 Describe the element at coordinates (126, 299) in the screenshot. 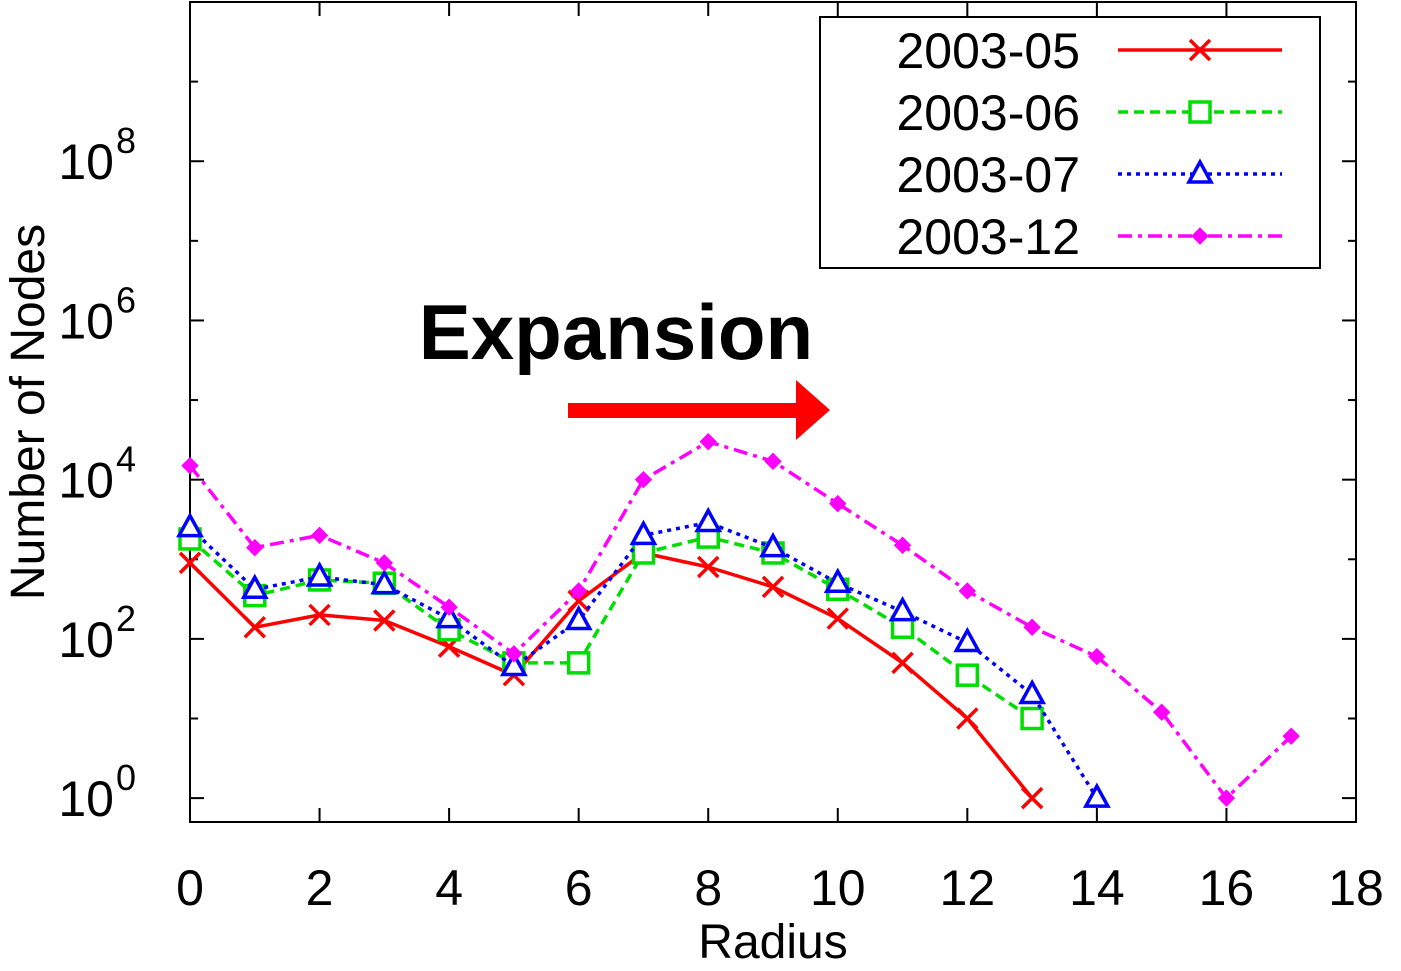

I see `y-tick-label-exponent: 6` at that location.